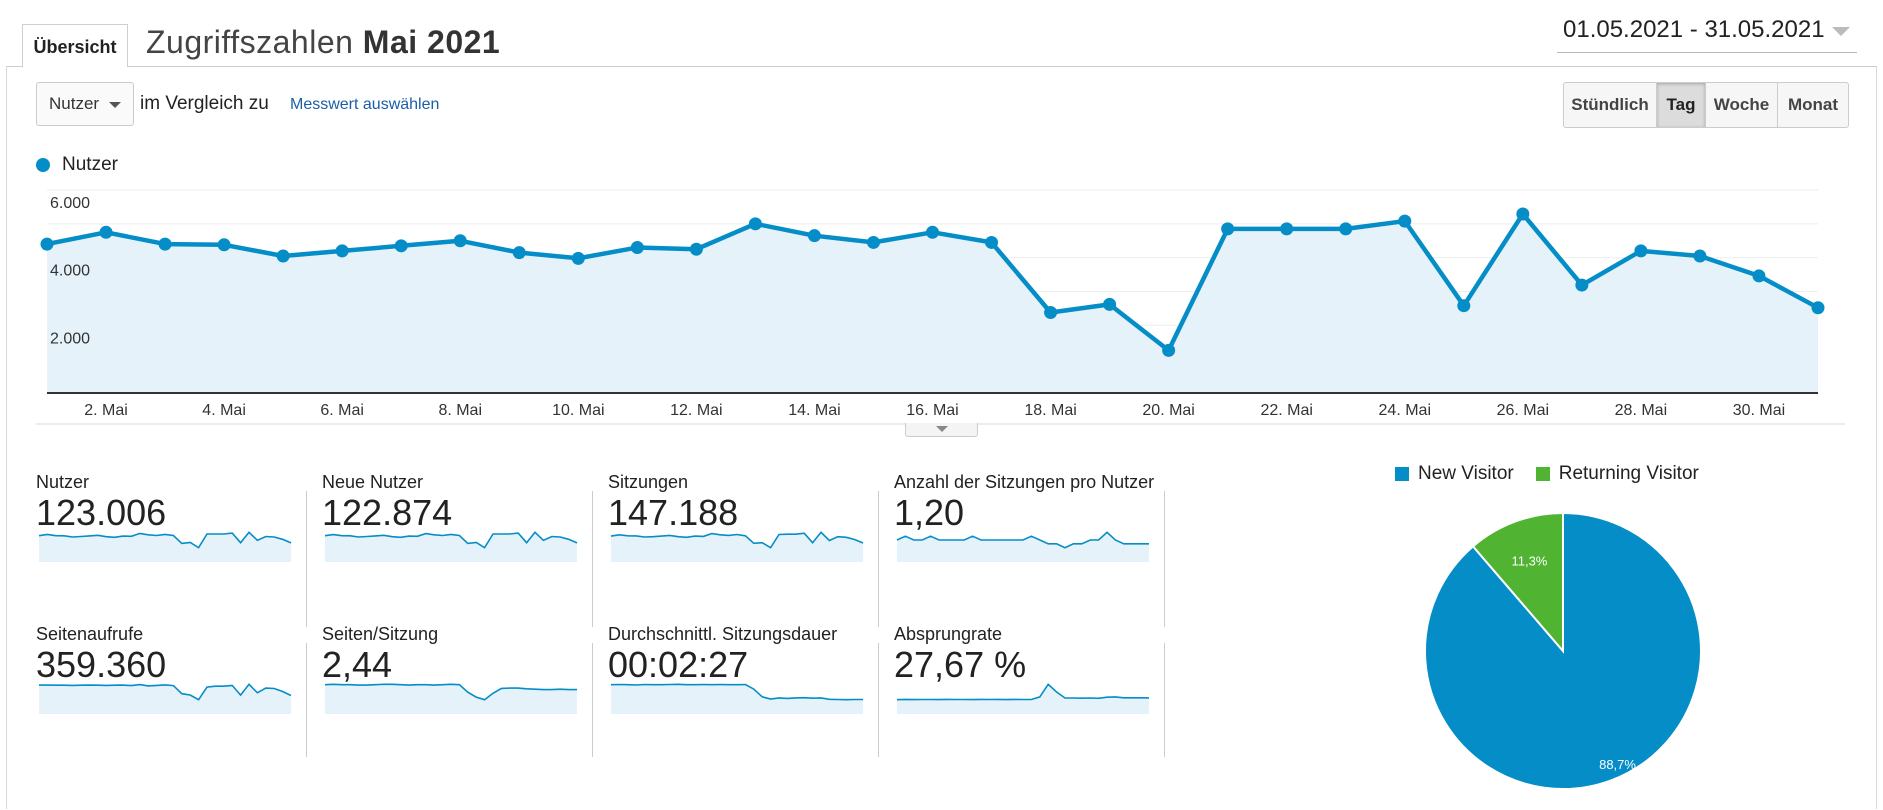 The height and width of the screenshot is (810, 1883). Describe the element at coordinates (751, 664) in the screenshot. I see `kpi-tile: Durchschnittl. Sitzungsdauer 00:02:27` at that location.